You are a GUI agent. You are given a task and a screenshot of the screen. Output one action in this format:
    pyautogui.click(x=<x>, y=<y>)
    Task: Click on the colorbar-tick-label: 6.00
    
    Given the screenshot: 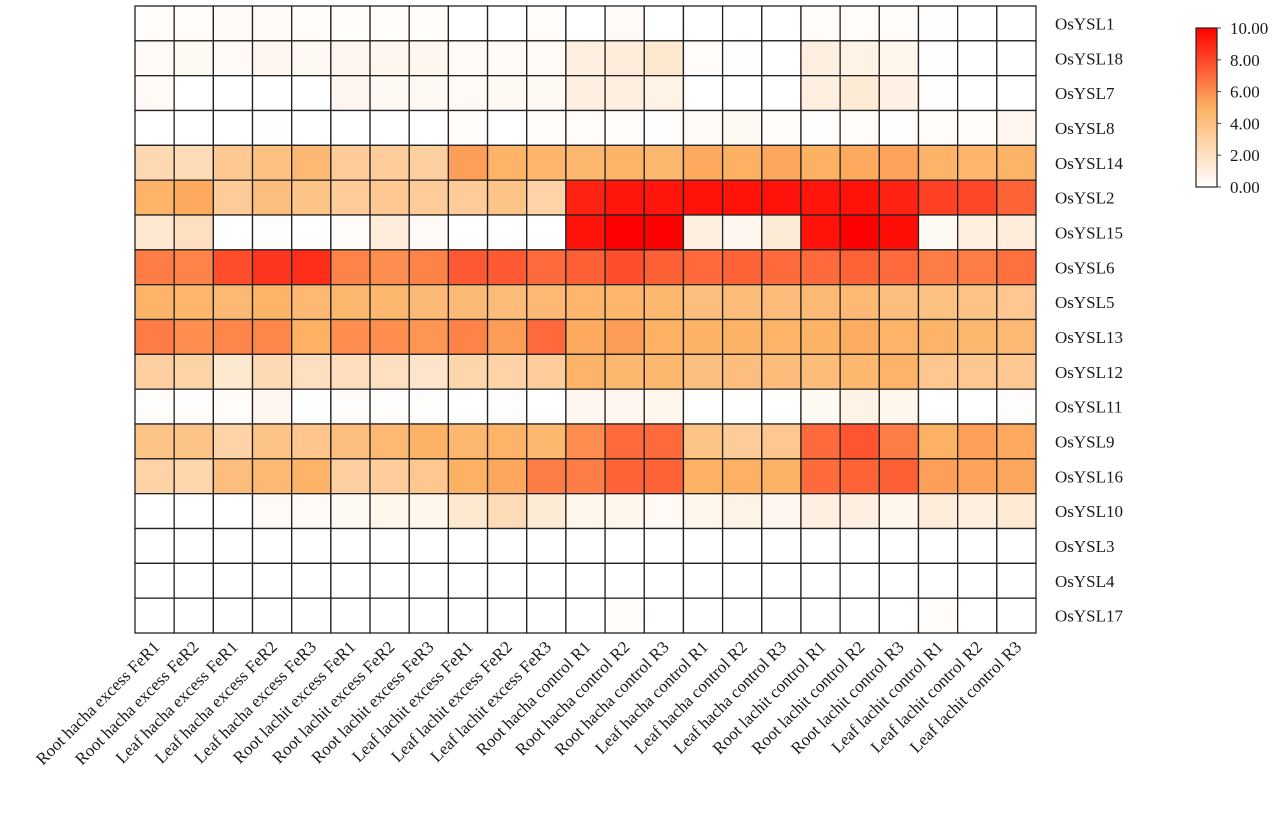 What is the action you would take?
    pyautogui.click(x=1245, y=92)
    